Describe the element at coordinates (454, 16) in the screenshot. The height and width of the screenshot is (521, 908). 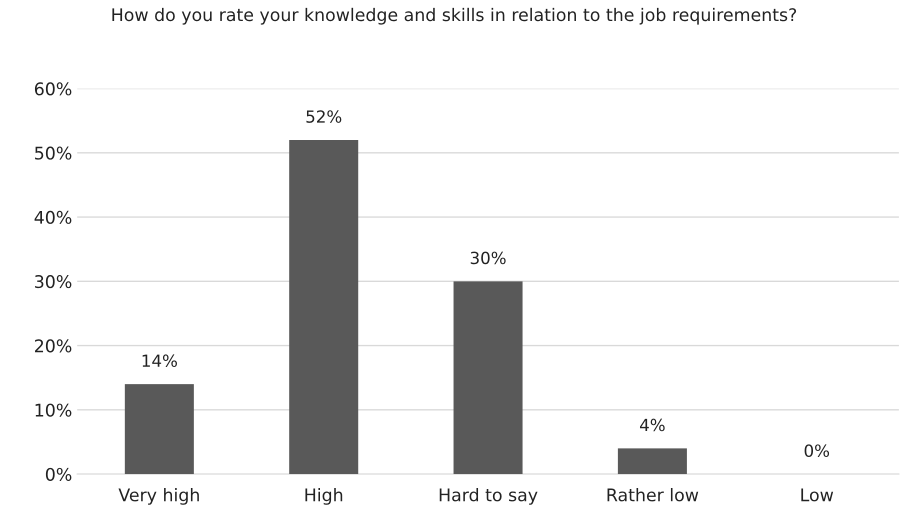
I see `chart-title: How do you rate your knowledge and skills in relation to the job requirements?` at that location.